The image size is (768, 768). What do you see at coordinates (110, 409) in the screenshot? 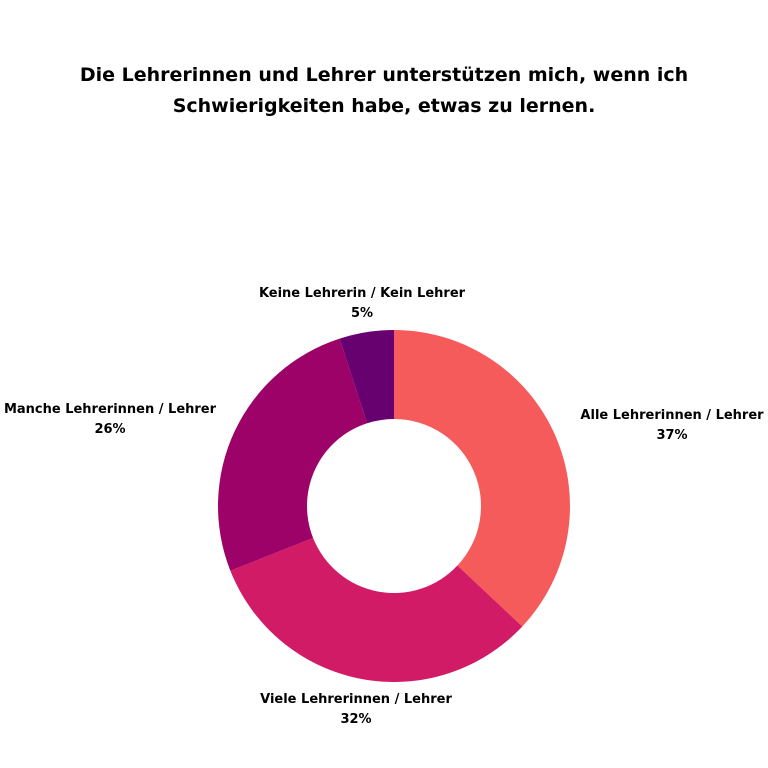
I see `slice-label-manche-name: Manche Lehrerinnen / Lehrer` at bounding box center [110, 409].